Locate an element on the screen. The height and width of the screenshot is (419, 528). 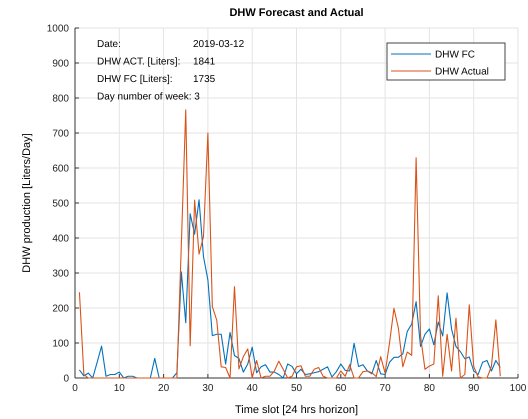
annotation: Day number of week: 3 is located at coordinates (148, 97).